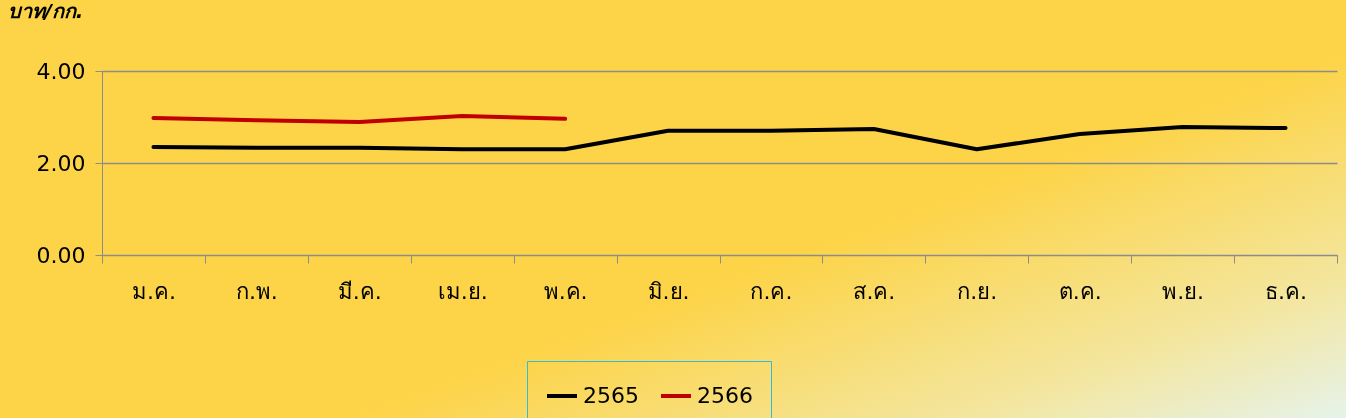 This screenshot has height=418, width=1346. I want to click on y-tick-label: 2.00, so click(61, 163).